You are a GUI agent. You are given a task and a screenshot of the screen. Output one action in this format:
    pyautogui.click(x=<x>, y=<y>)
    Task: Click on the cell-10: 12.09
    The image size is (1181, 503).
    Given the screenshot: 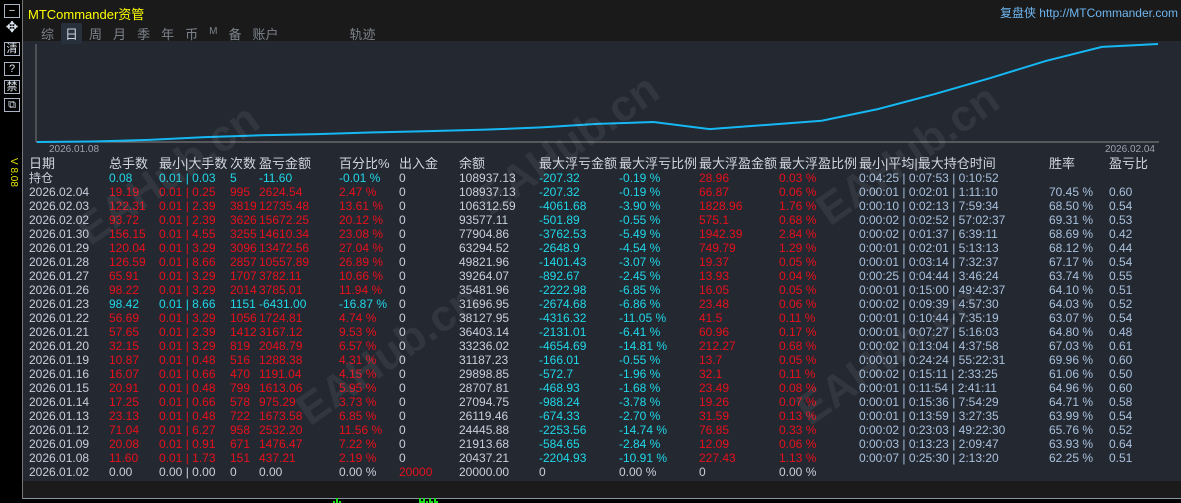 What is the action you would take?
    pyautogui.click(x=714, y=444)
    